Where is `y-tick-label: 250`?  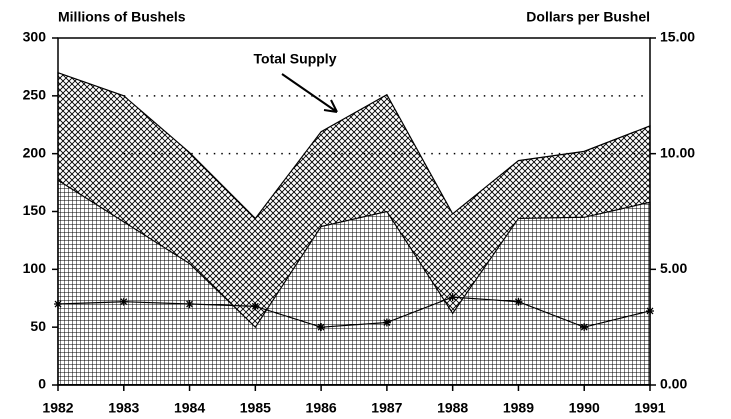
y-tick-label: 250 is located at coordinates (35, 95).